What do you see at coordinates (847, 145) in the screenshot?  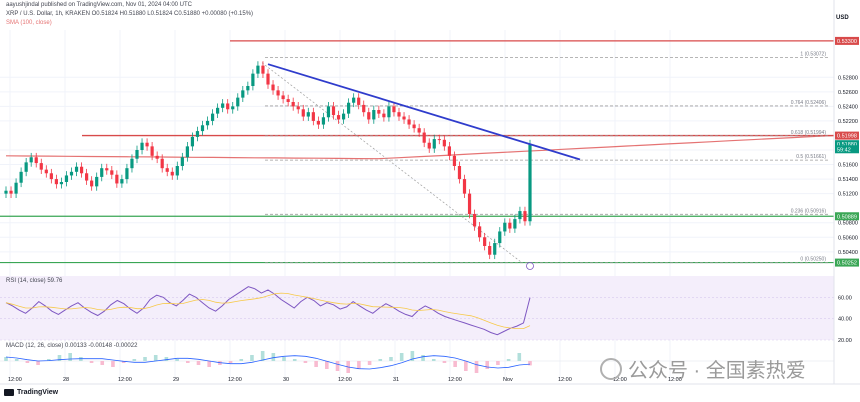 I see `price-tag-label: 0.51880` at bounding box center [847, 145].